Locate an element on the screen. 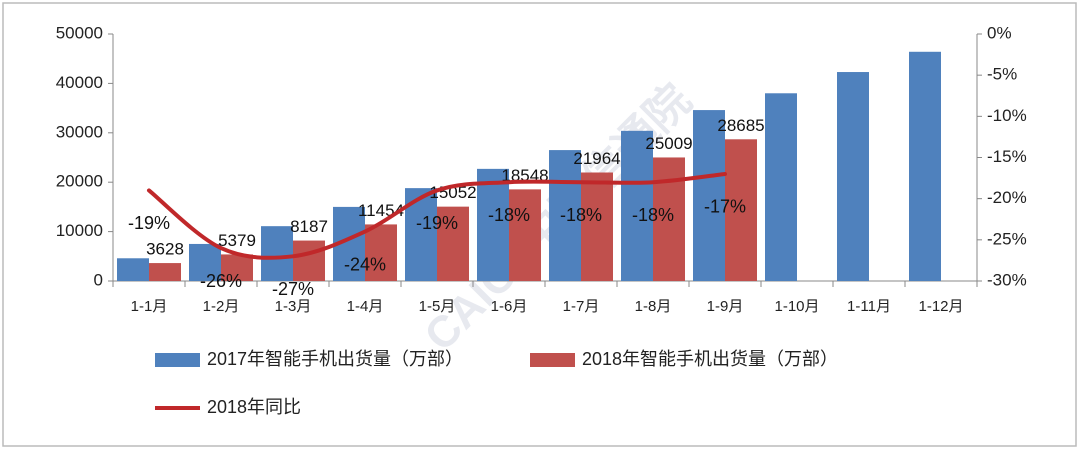  data-label: -24% is located at coordinates (365, 264).